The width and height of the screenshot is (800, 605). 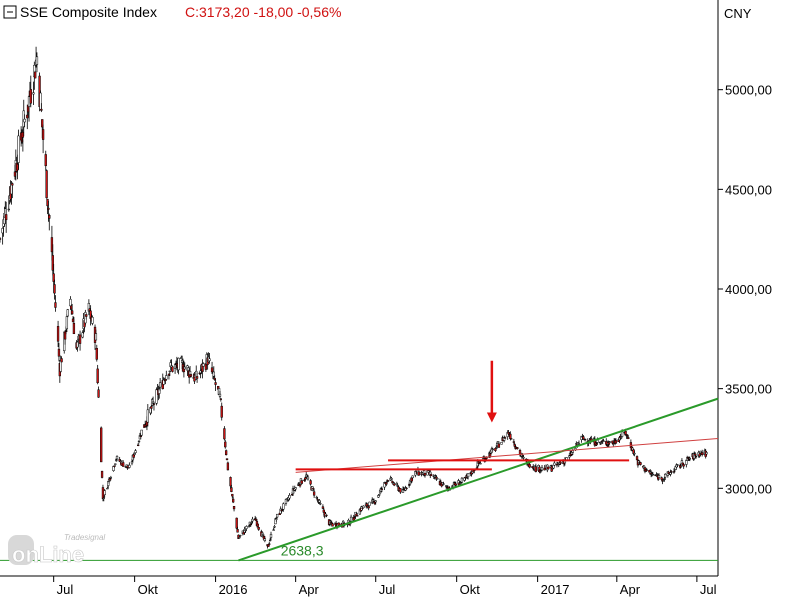 I want to click on support-value-label: 2638,3, so click(x=302, y=550).